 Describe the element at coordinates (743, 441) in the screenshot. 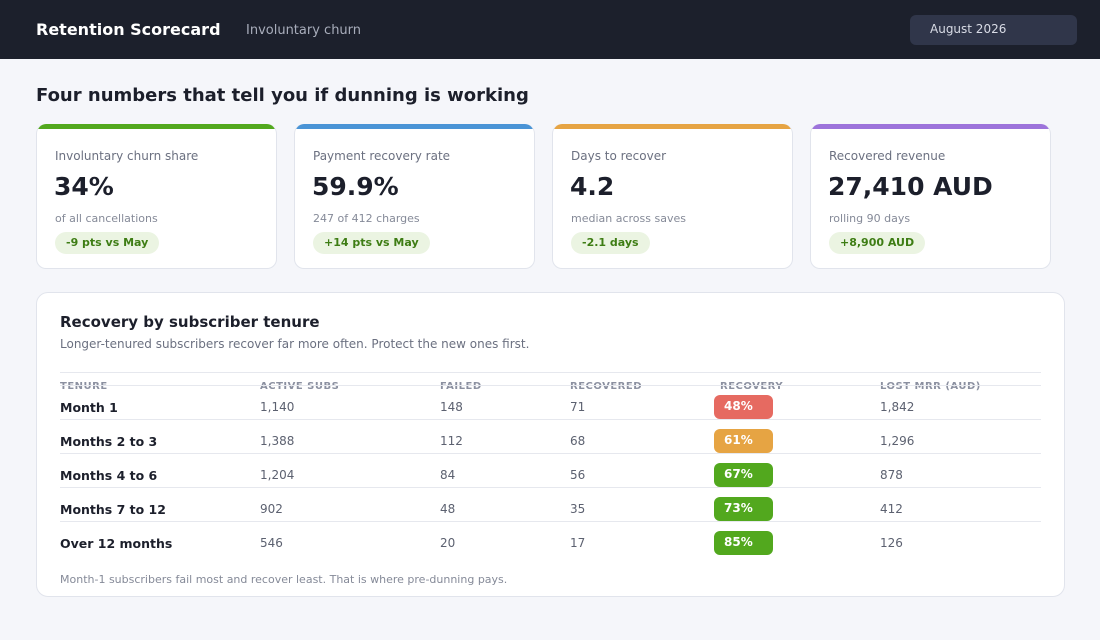

I see `recovery-rate-badge: 61%` at that location.